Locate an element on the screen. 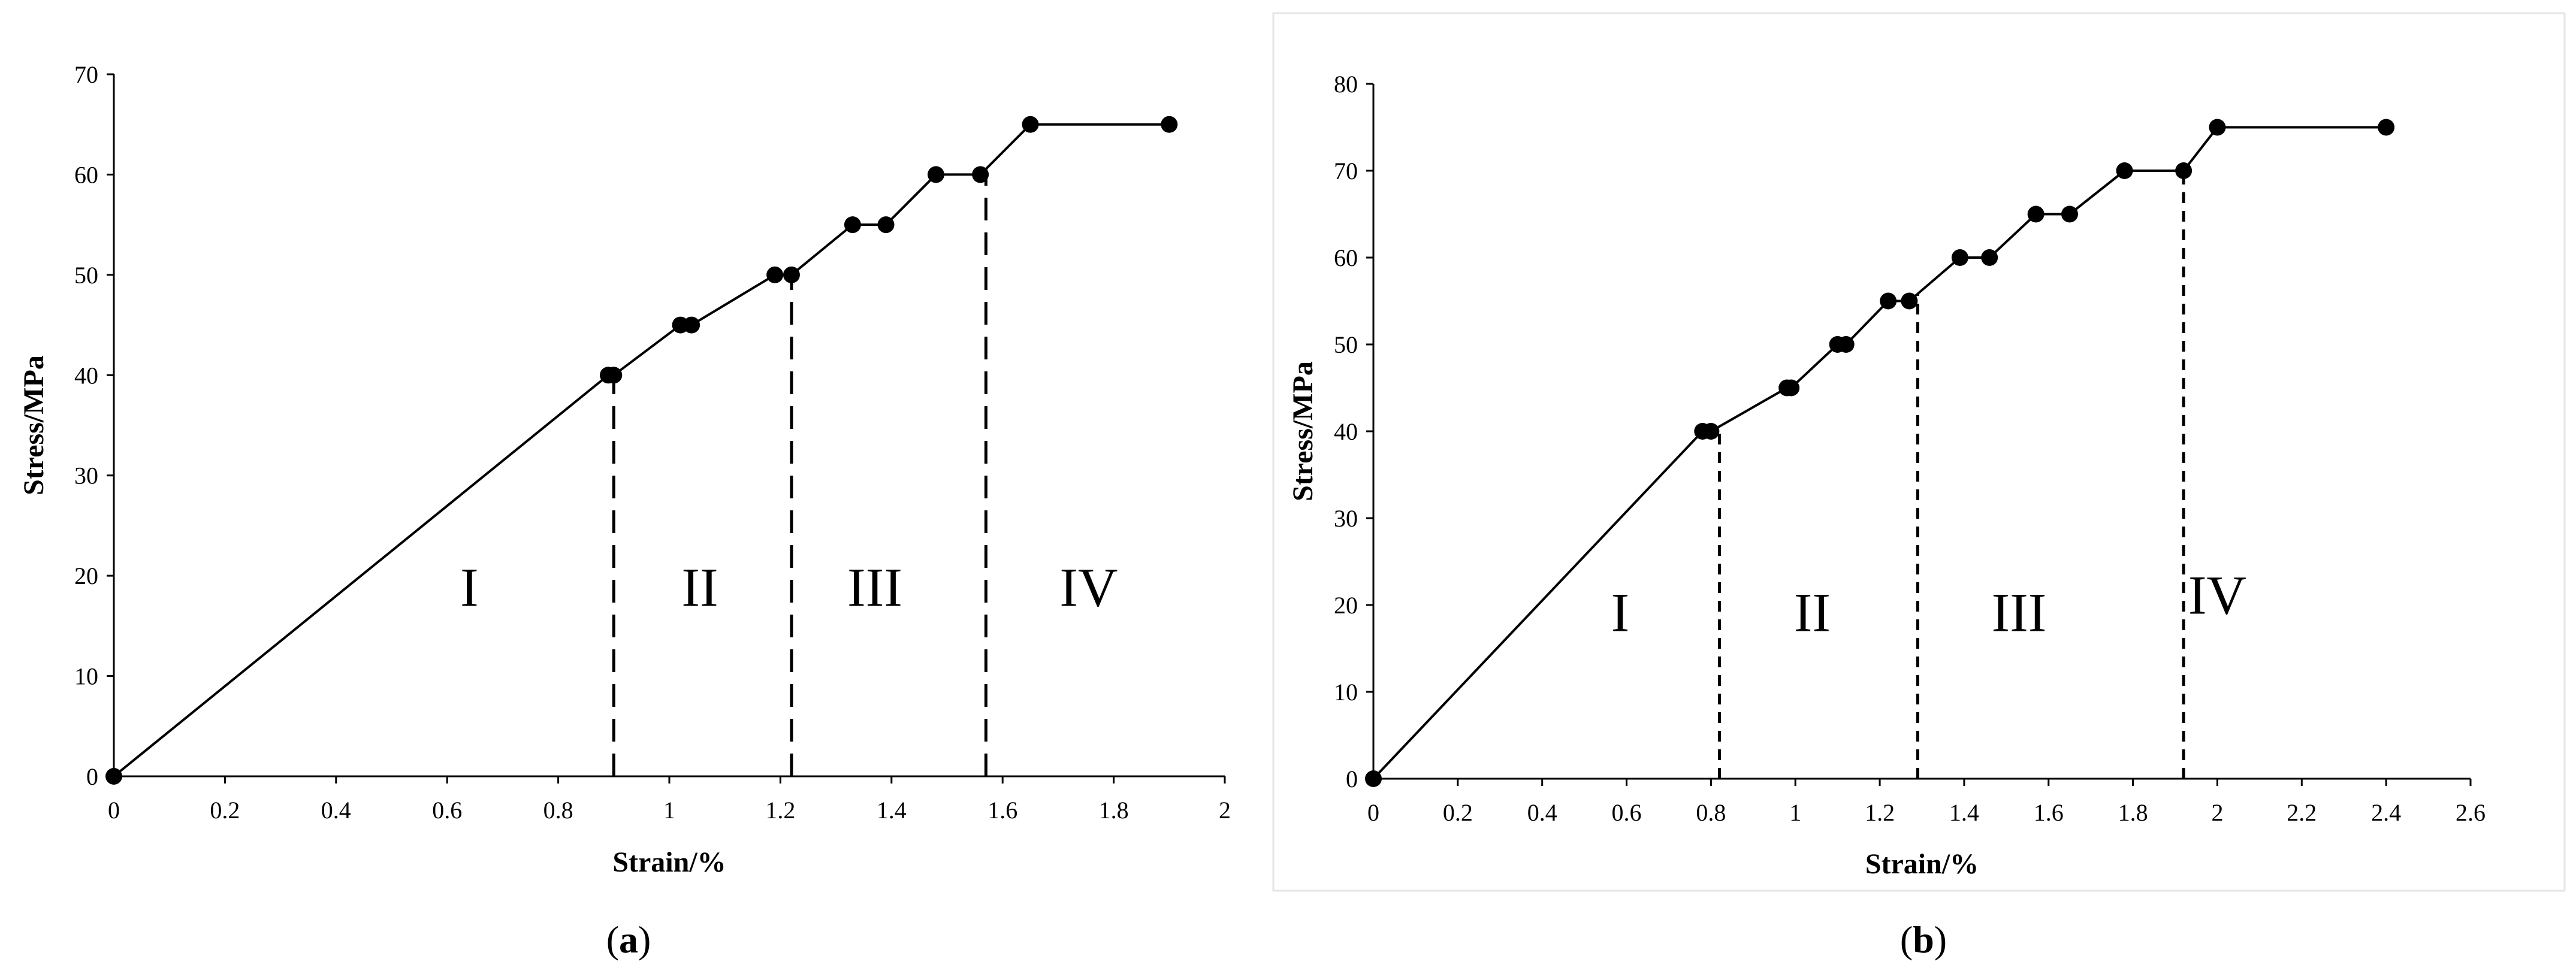  y-tick-label: 80 is located at coordinates (1346, 84).